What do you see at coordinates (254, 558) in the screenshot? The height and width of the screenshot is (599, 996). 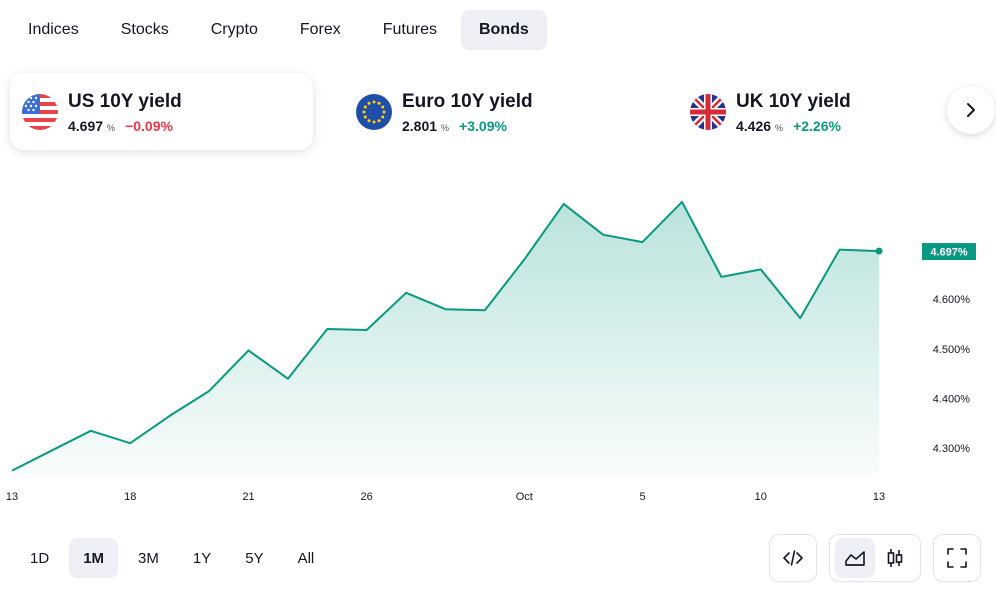 I see `range-5y: 5Y` at bounding box center [254, 558].